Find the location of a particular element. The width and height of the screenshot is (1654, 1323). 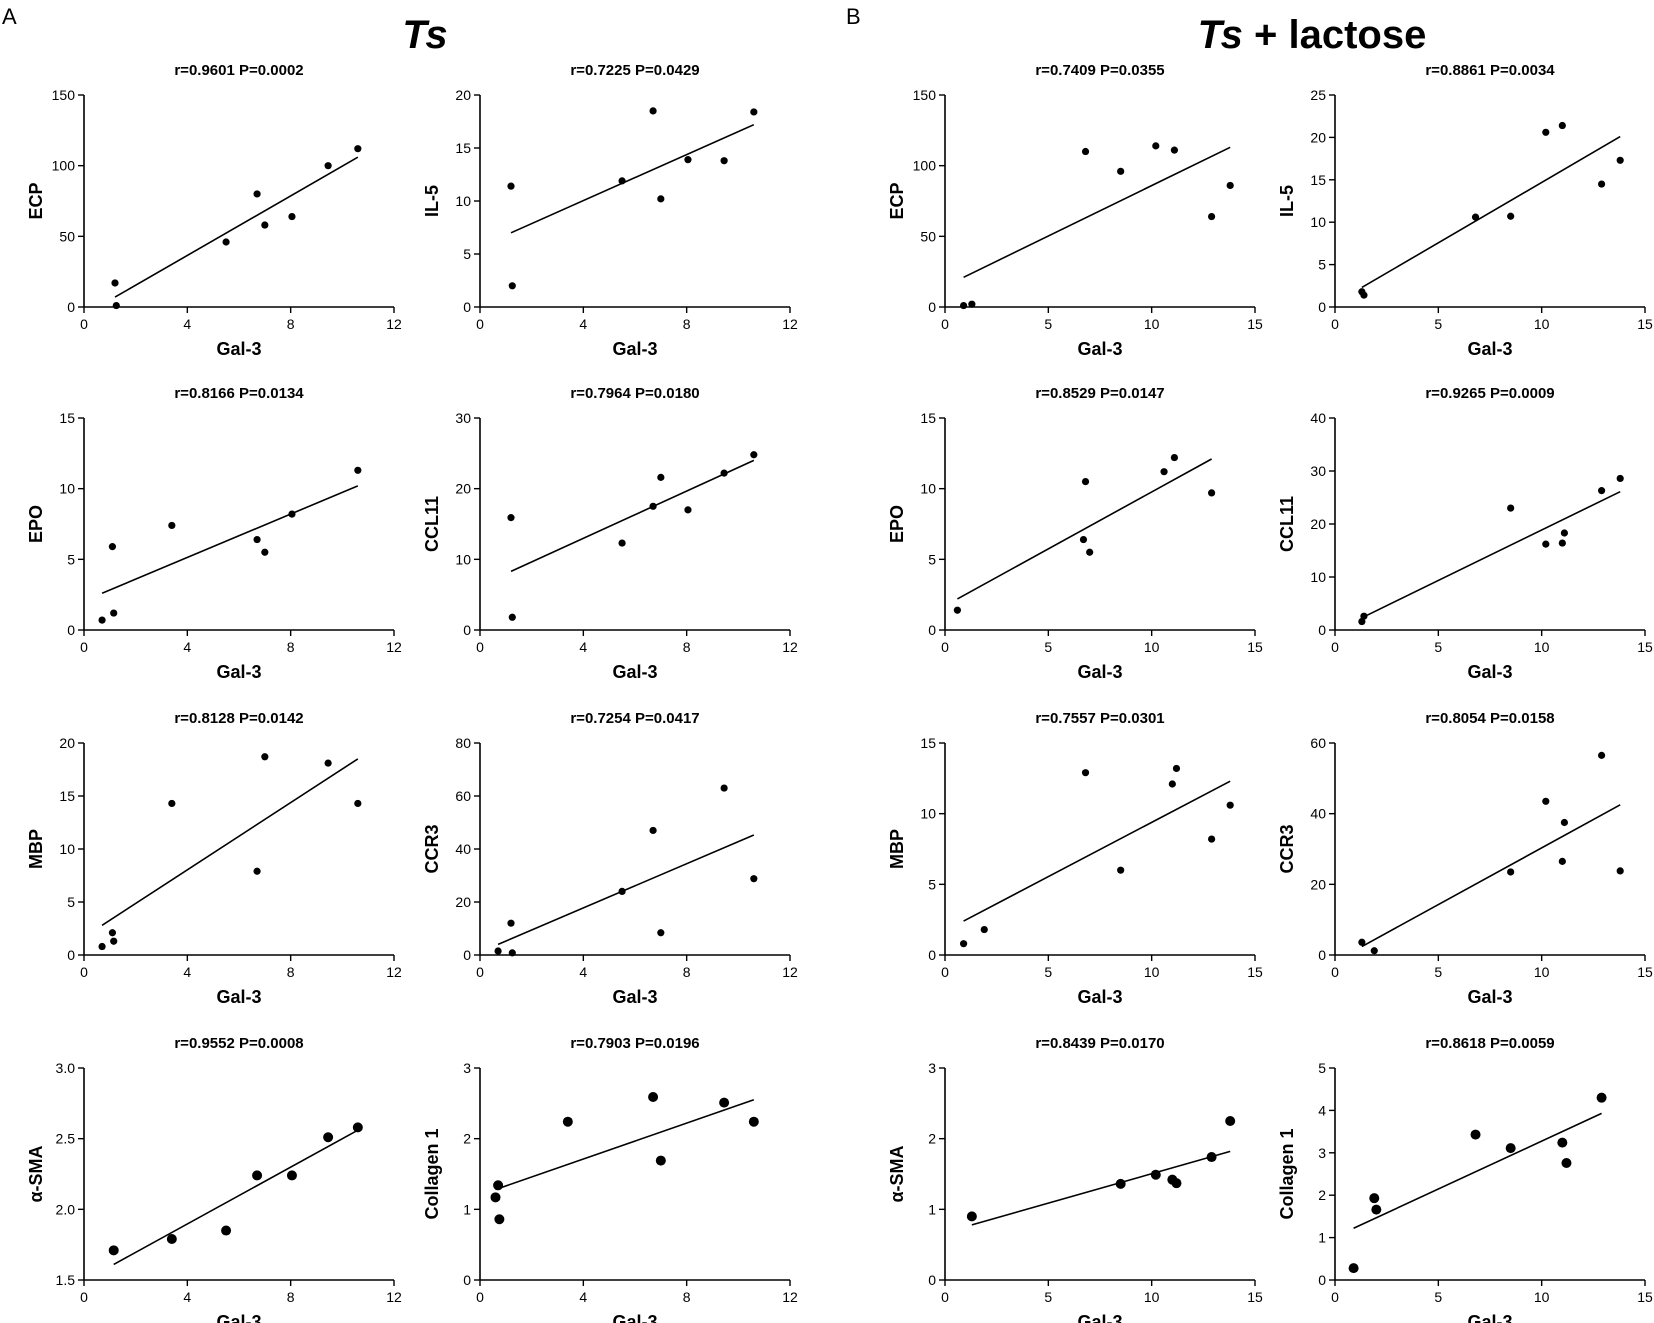

group-title-ts-italic: Ts is located at coordinates (424, 35).